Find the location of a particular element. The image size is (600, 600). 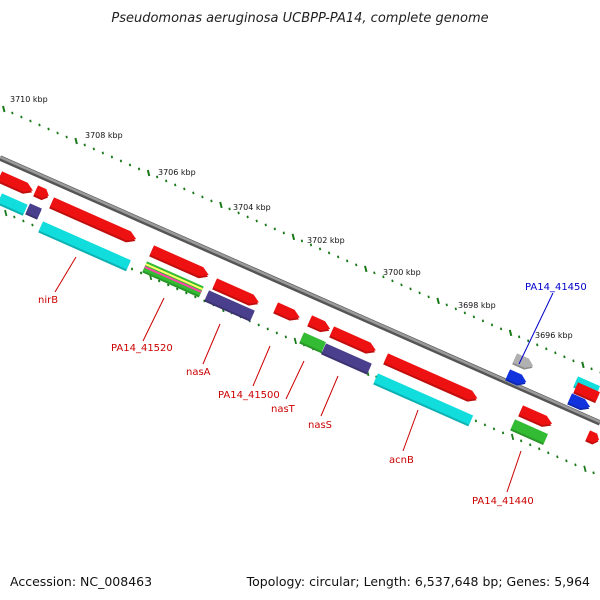

gene-label-PA14_41520: PA14_41520 is located at coordinates (142, 348).